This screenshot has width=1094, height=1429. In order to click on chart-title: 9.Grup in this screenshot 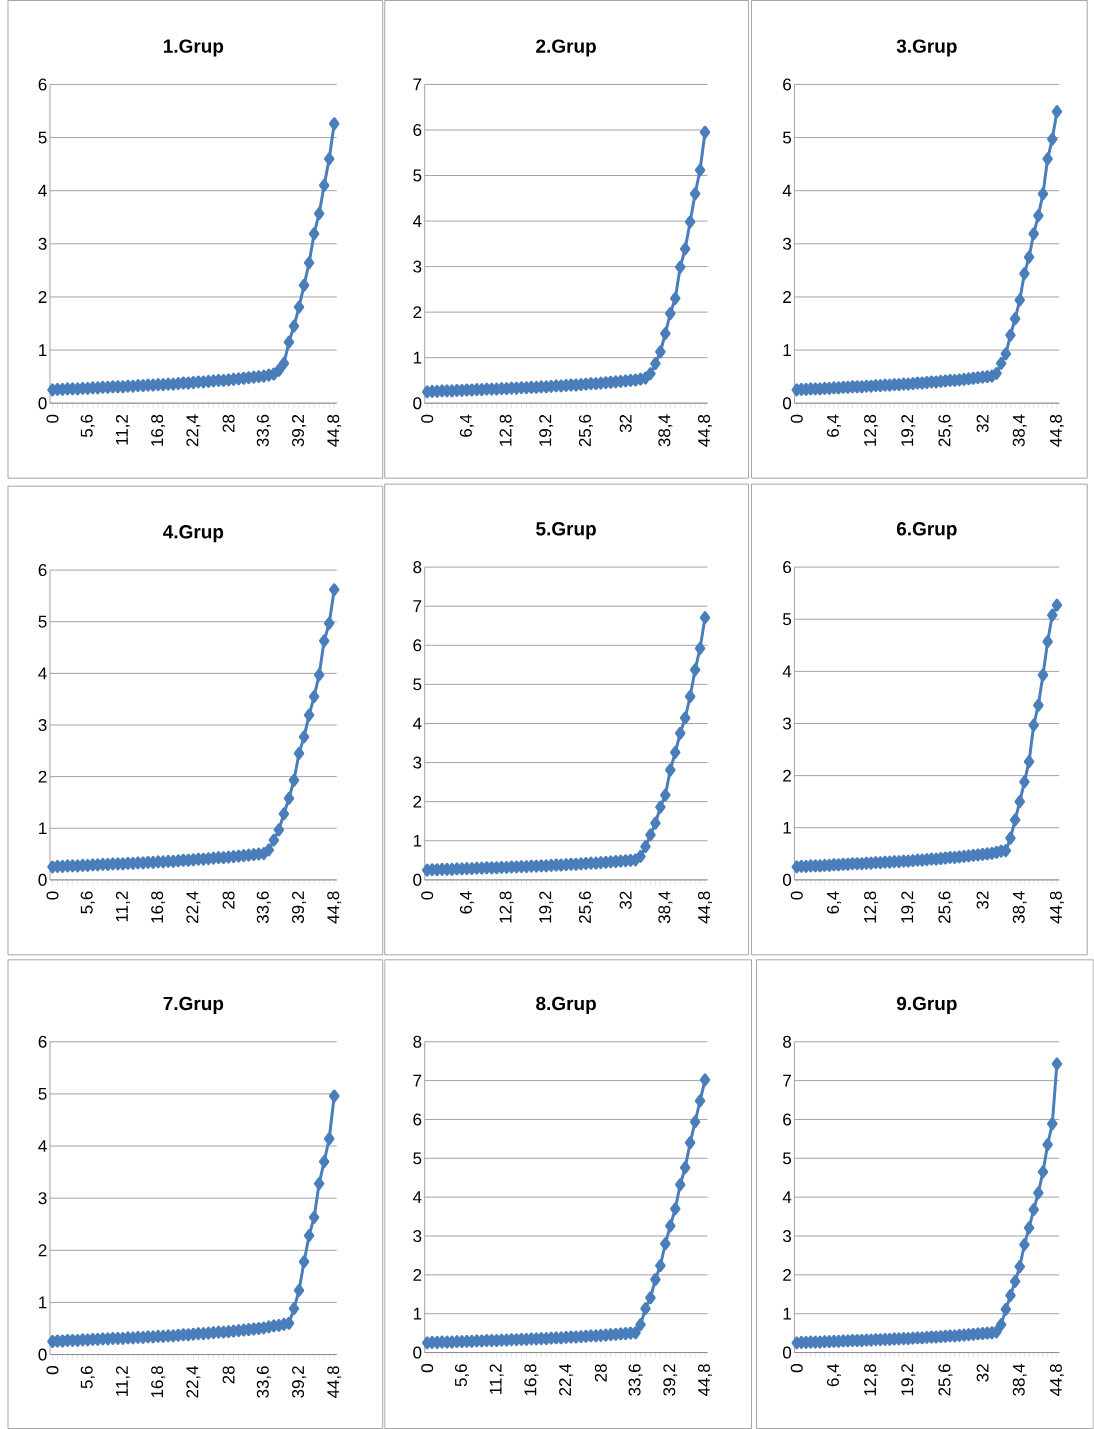, I will do `click(927, 1005)`.